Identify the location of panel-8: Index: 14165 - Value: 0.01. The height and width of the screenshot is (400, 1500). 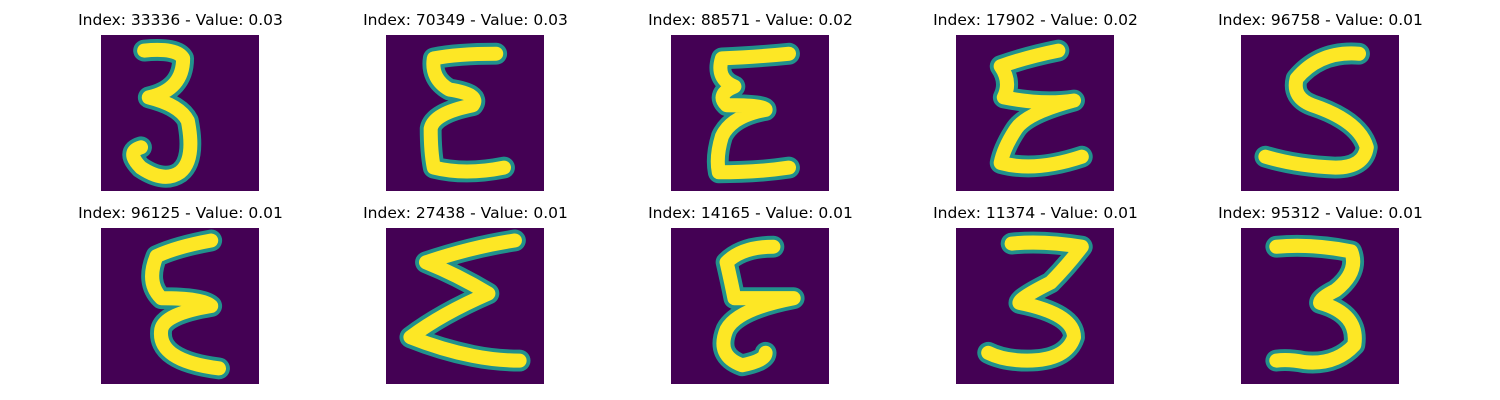
(750, 298).